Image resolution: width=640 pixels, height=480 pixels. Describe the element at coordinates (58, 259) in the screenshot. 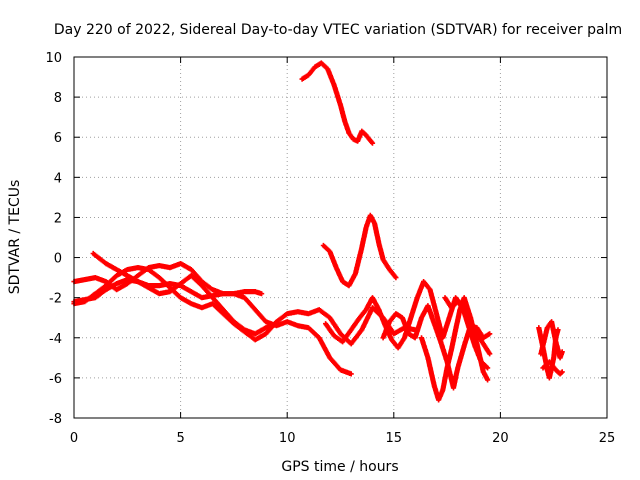

I see `y-tick-label: 0` at that location.